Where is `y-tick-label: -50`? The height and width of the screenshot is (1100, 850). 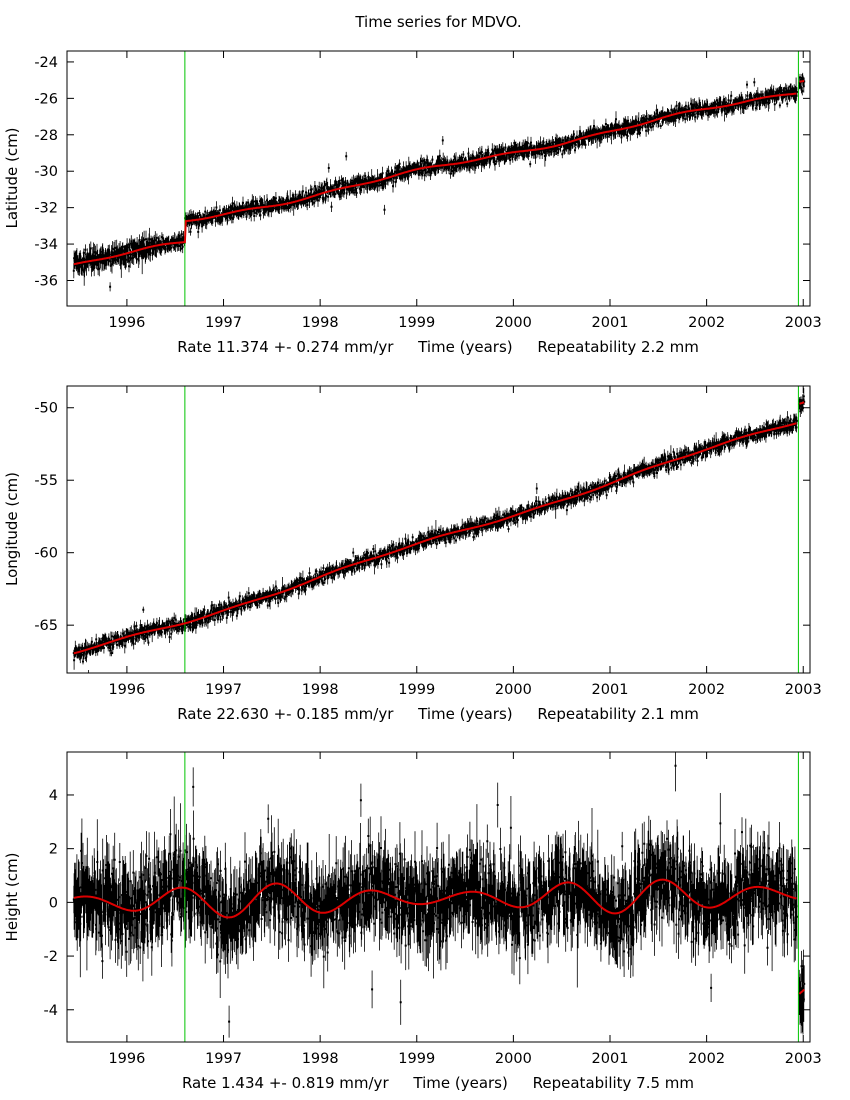 y-tick-label: -50 is located at coordinates (46, 409).